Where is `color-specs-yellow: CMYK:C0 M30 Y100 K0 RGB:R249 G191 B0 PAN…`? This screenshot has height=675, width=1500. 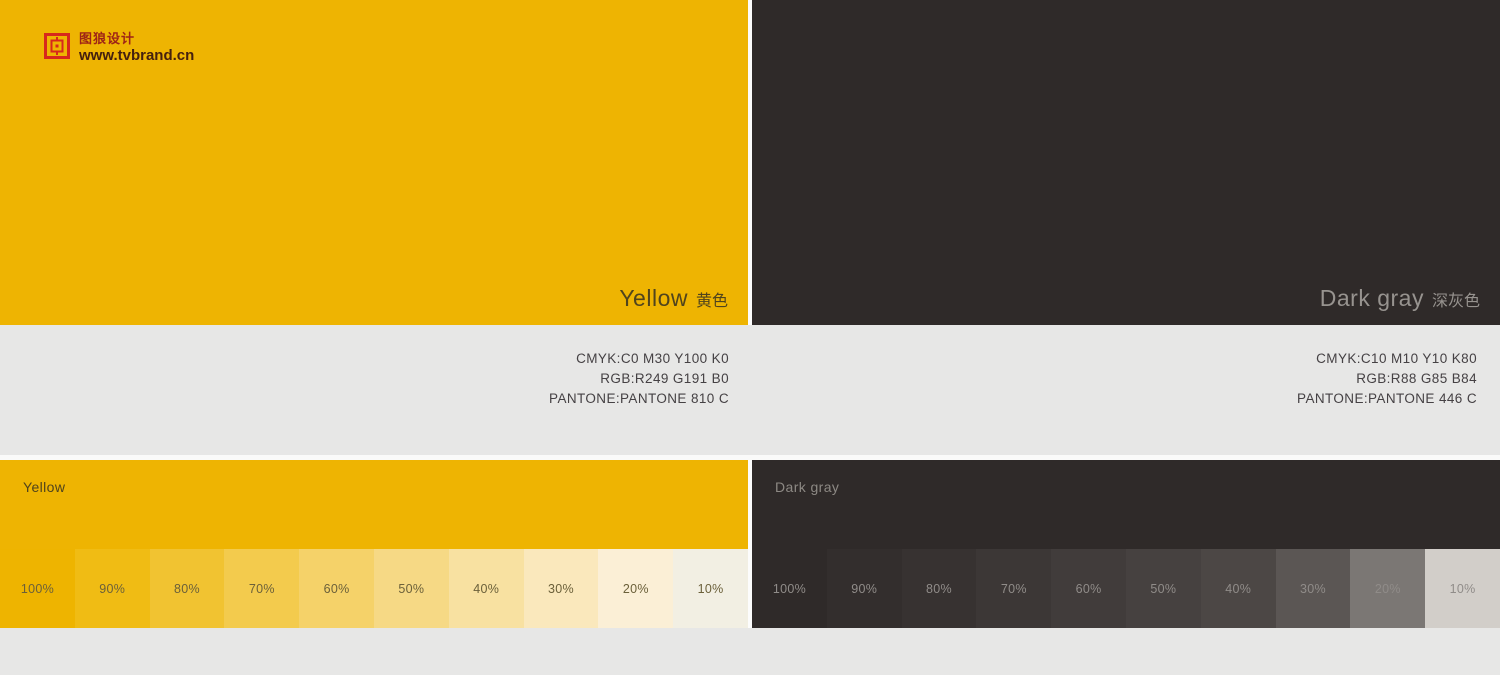 color-specs-yellow: CMYK:C0 M30 Y100 K0 RGB:R249 G191 B0 PAN… is located at coordinates (374, 390).